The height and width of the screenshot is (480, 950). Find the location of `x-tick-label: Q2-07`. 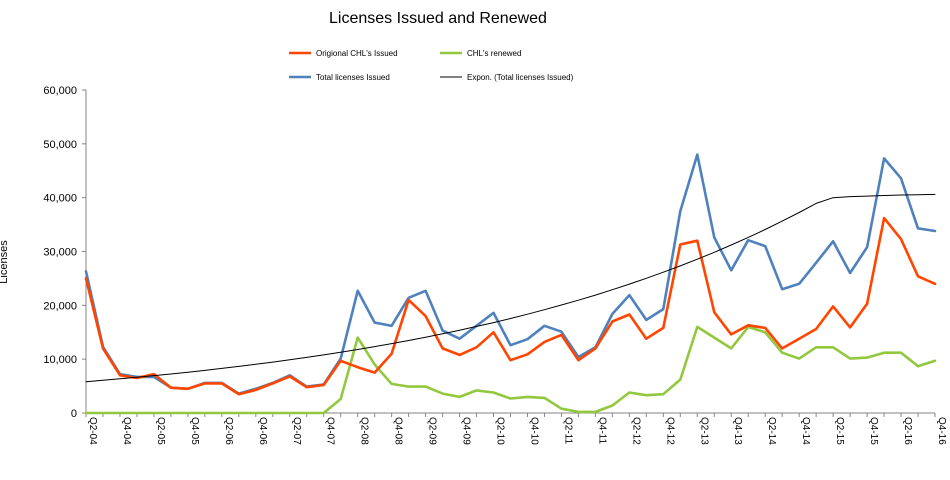

x-tick-label: Q2-07 is located at coordinates (296, 431).